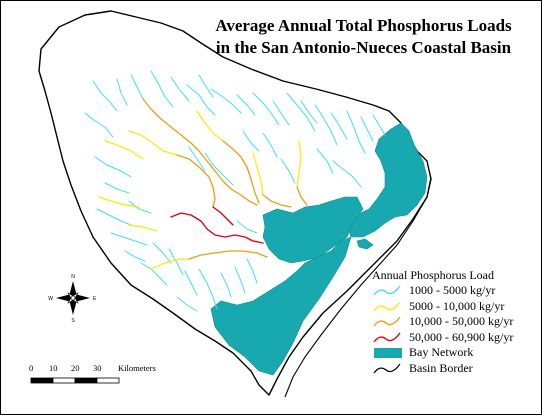  I want to click on scale-bar-labels: 0 10 20 30 Kilometers, so click(96, 370).